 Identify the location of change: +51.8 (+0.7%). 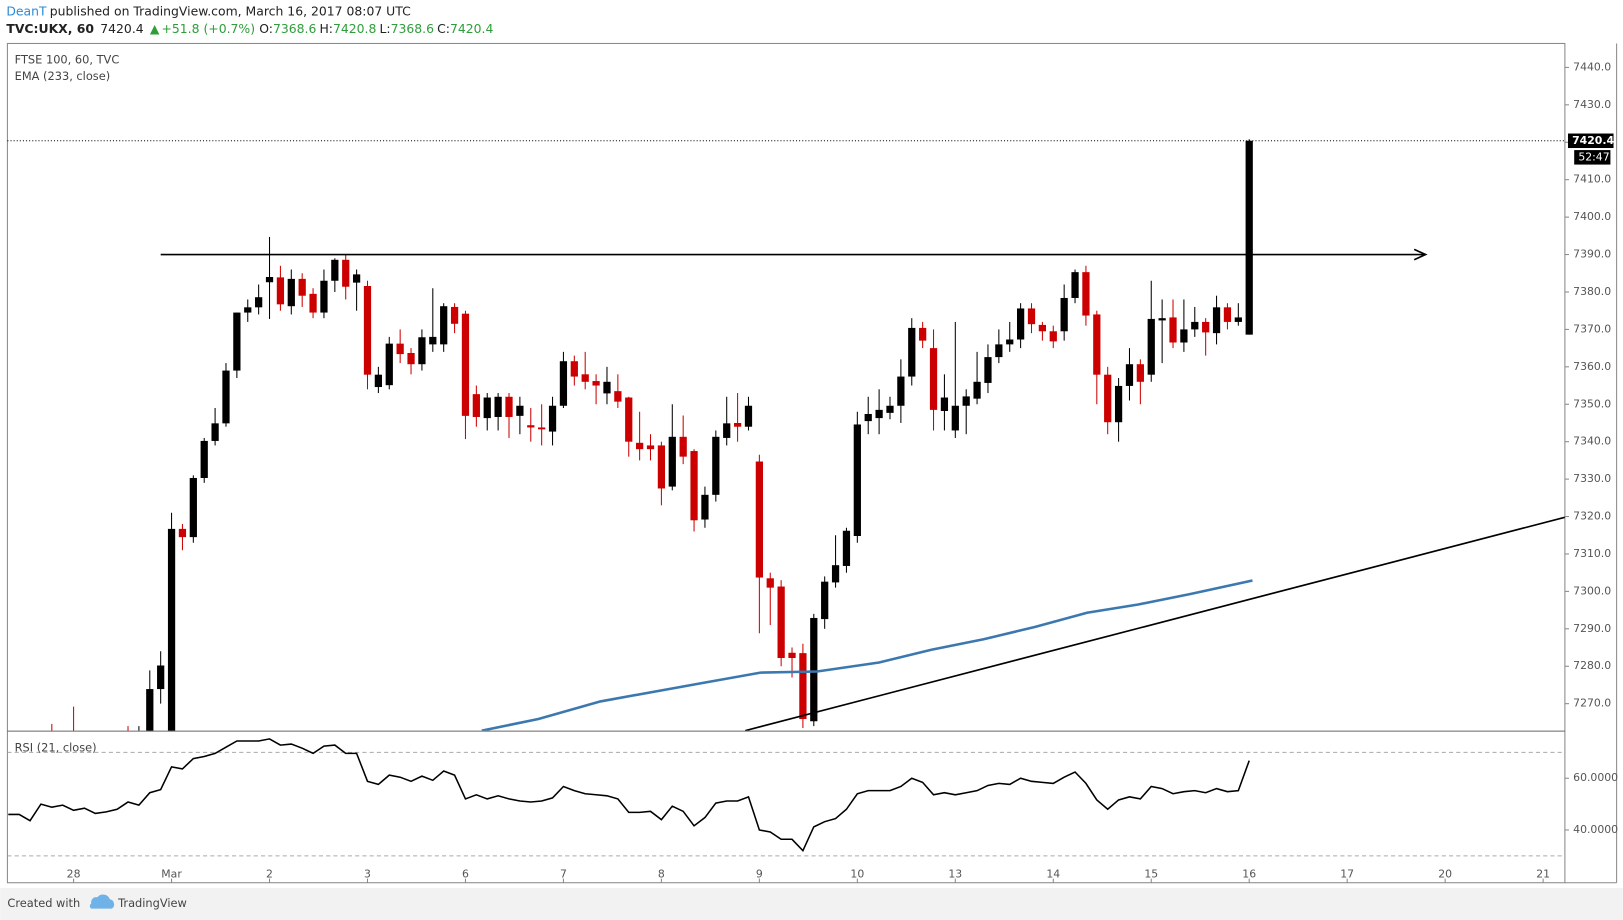
(209, 27).